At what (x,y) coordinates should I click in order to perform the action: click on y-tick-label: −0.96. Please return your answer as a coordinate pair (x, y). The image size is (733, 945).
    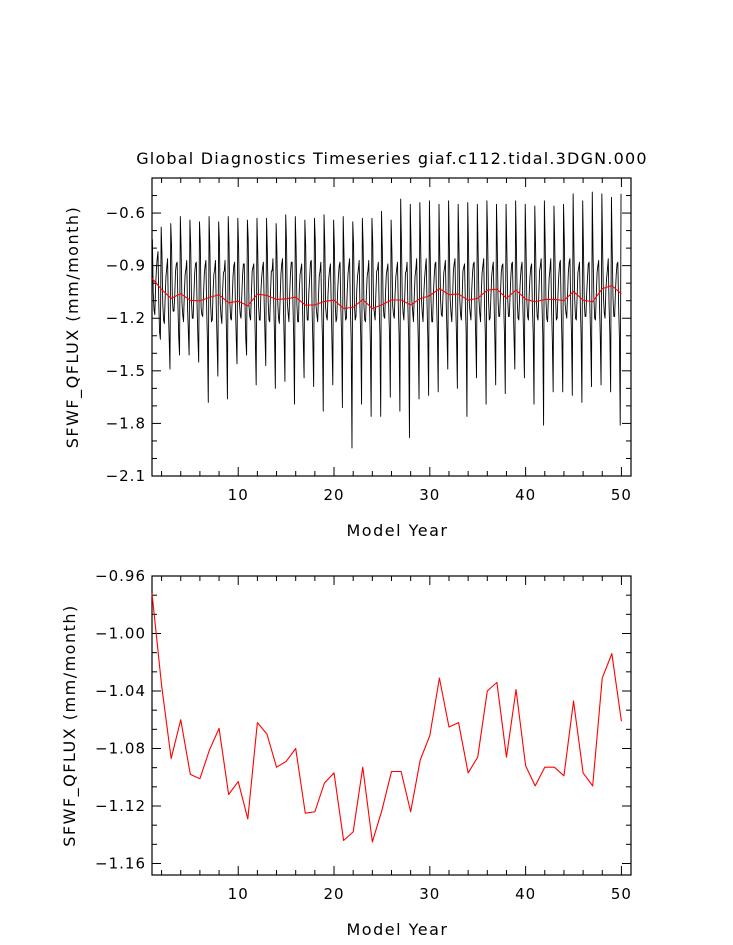
    Looking at the image, I should click on (120, 576).